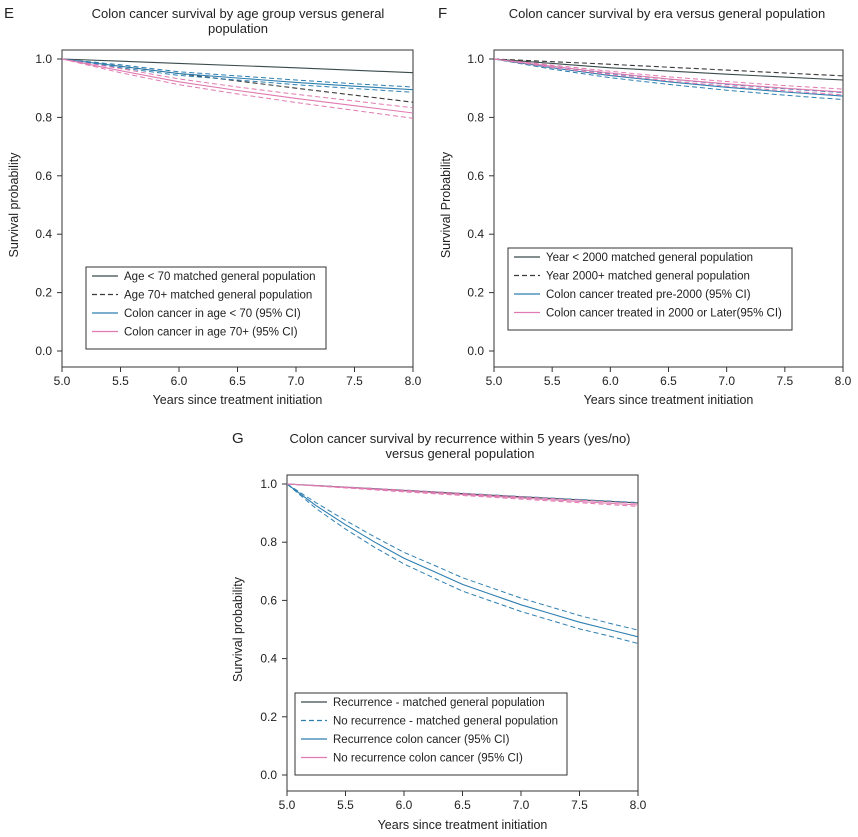 The image size is (858, 837). I want to click on legend-entry: Recurrence colon cancer (95% CI), so click(421, 740).